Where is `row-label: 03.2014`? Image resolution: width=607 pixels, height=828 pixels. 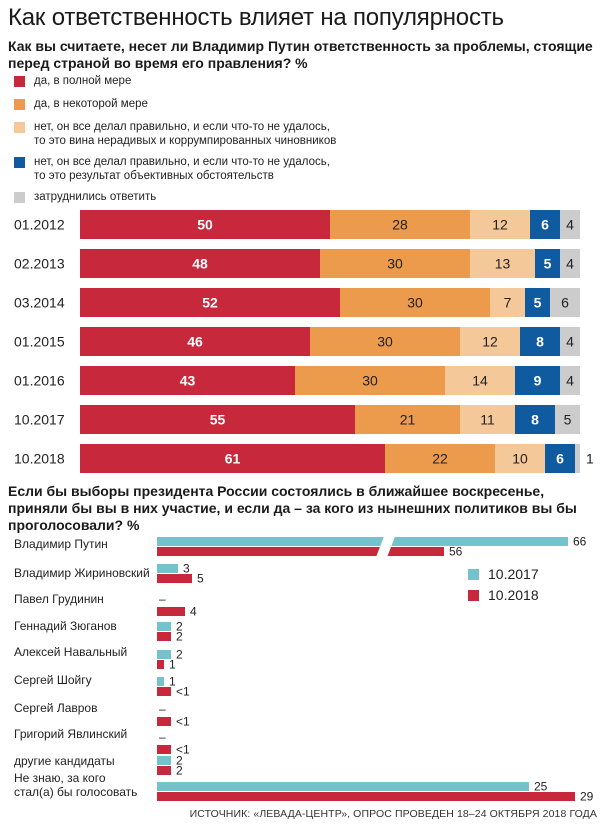 row-label: 03.2014 is located at coordinates (39, 303).